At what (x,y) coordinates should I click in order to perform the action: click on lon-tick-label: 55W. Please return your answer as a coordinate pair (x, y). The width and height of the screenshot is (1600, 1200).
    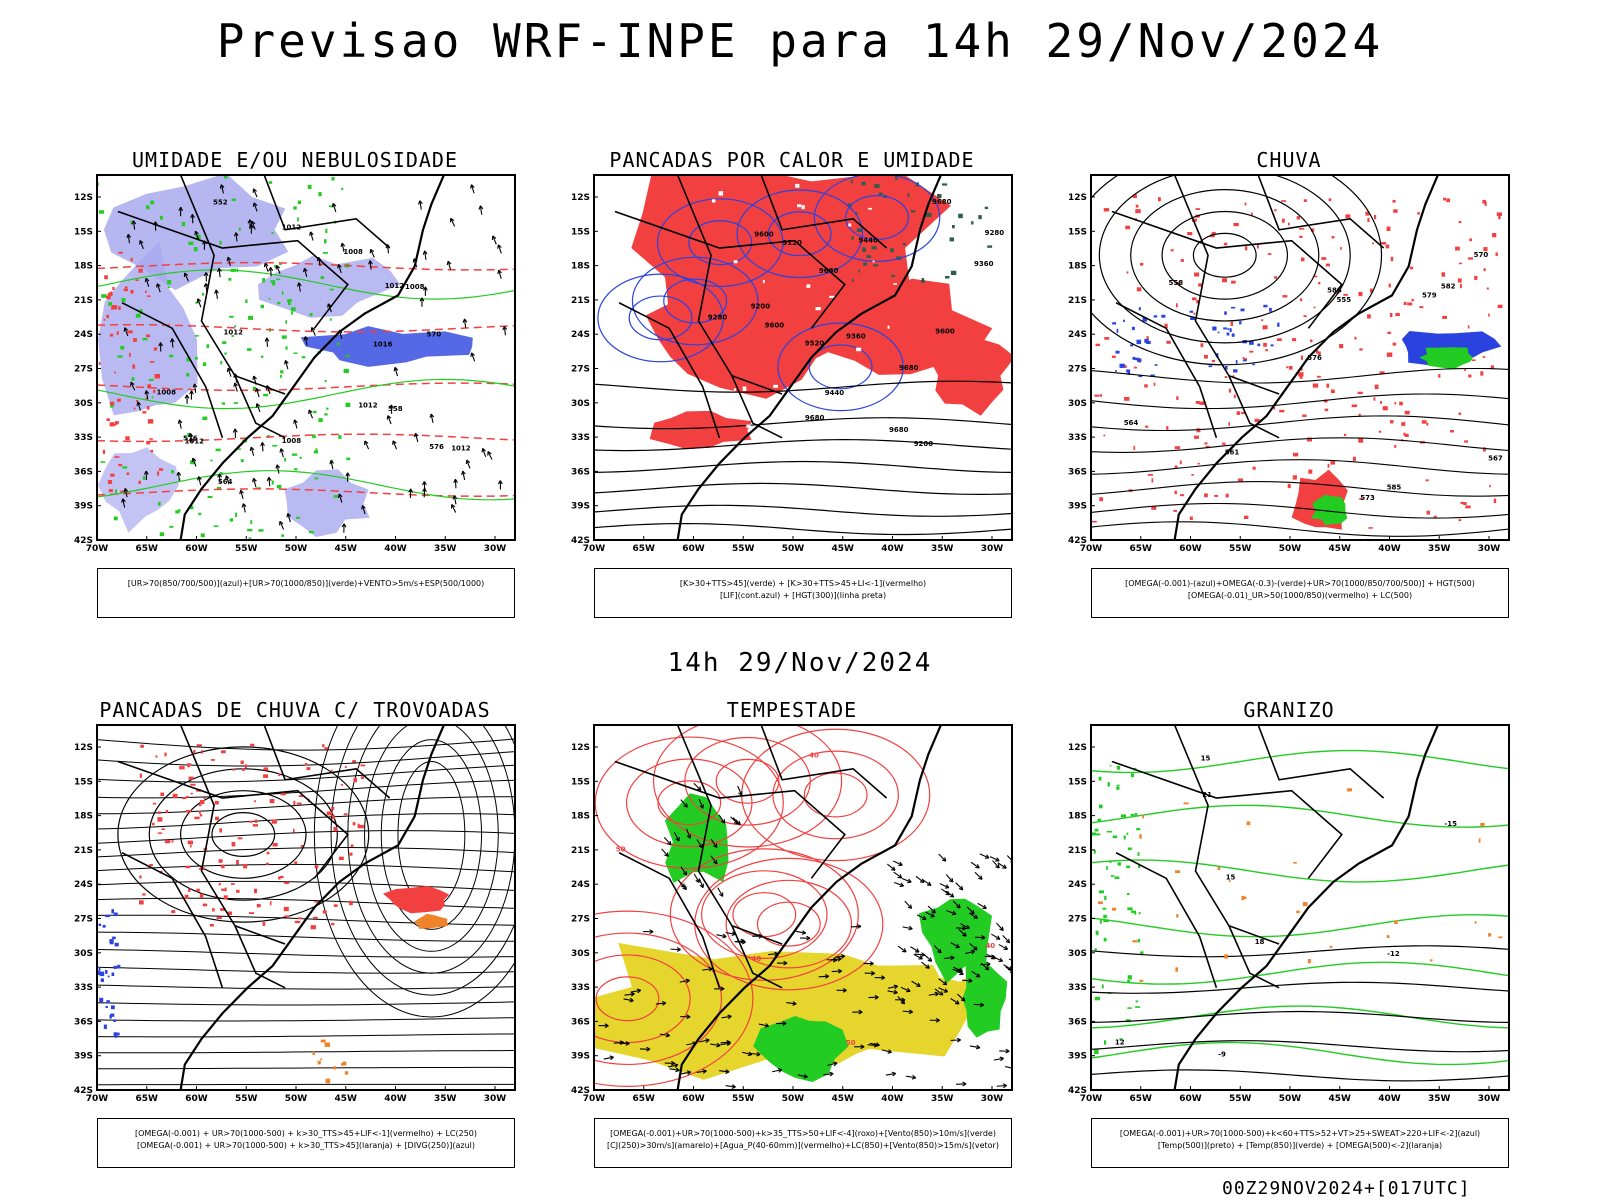
    Looking at the image, I should click on (743, 1099).